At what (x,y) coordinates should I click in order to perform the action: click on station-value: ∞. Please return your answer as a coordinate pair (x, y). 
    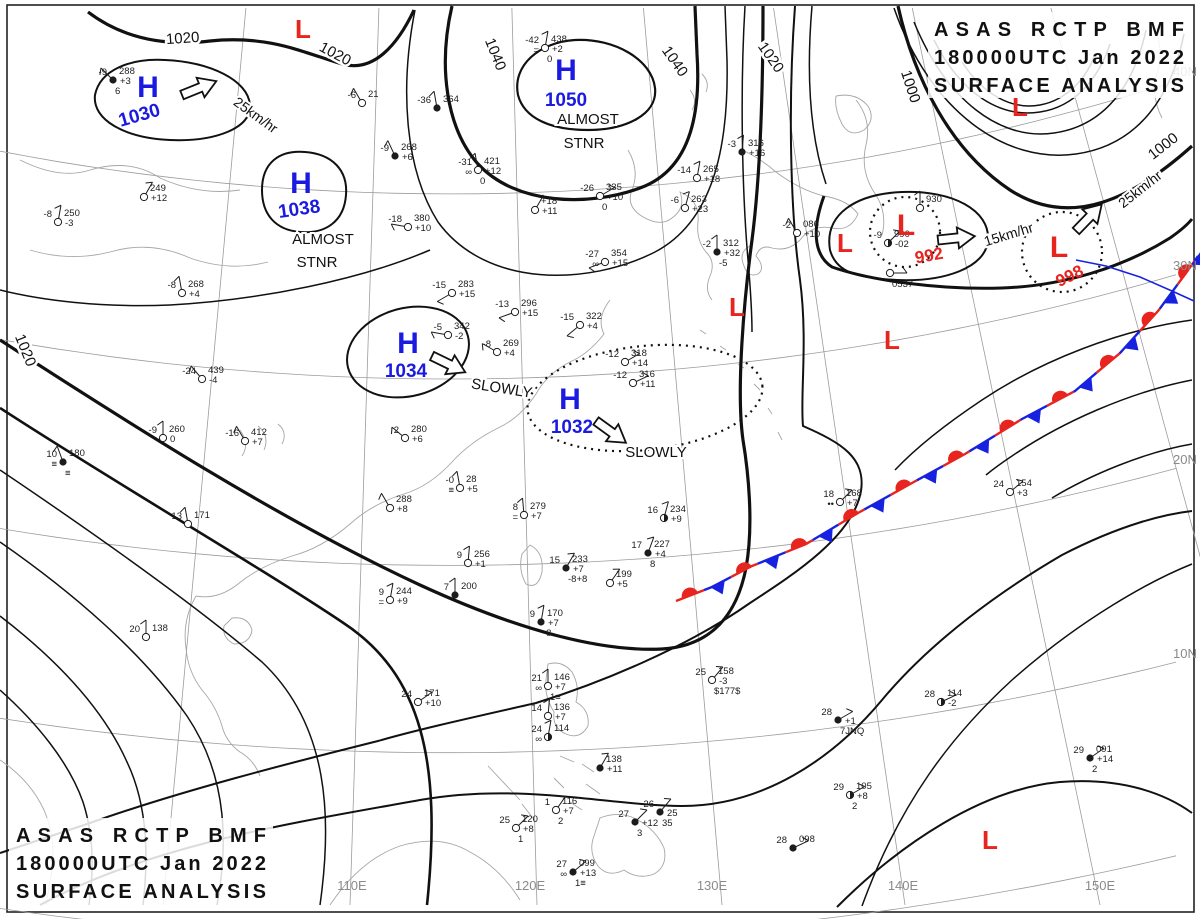
    Looking at the image, I should click on (563, 874).